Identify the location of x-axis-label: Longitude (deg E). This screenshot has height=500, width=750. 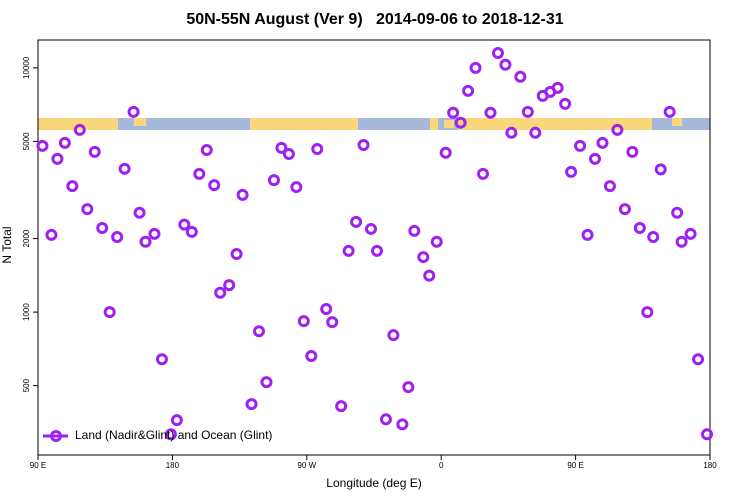
(373, 483).